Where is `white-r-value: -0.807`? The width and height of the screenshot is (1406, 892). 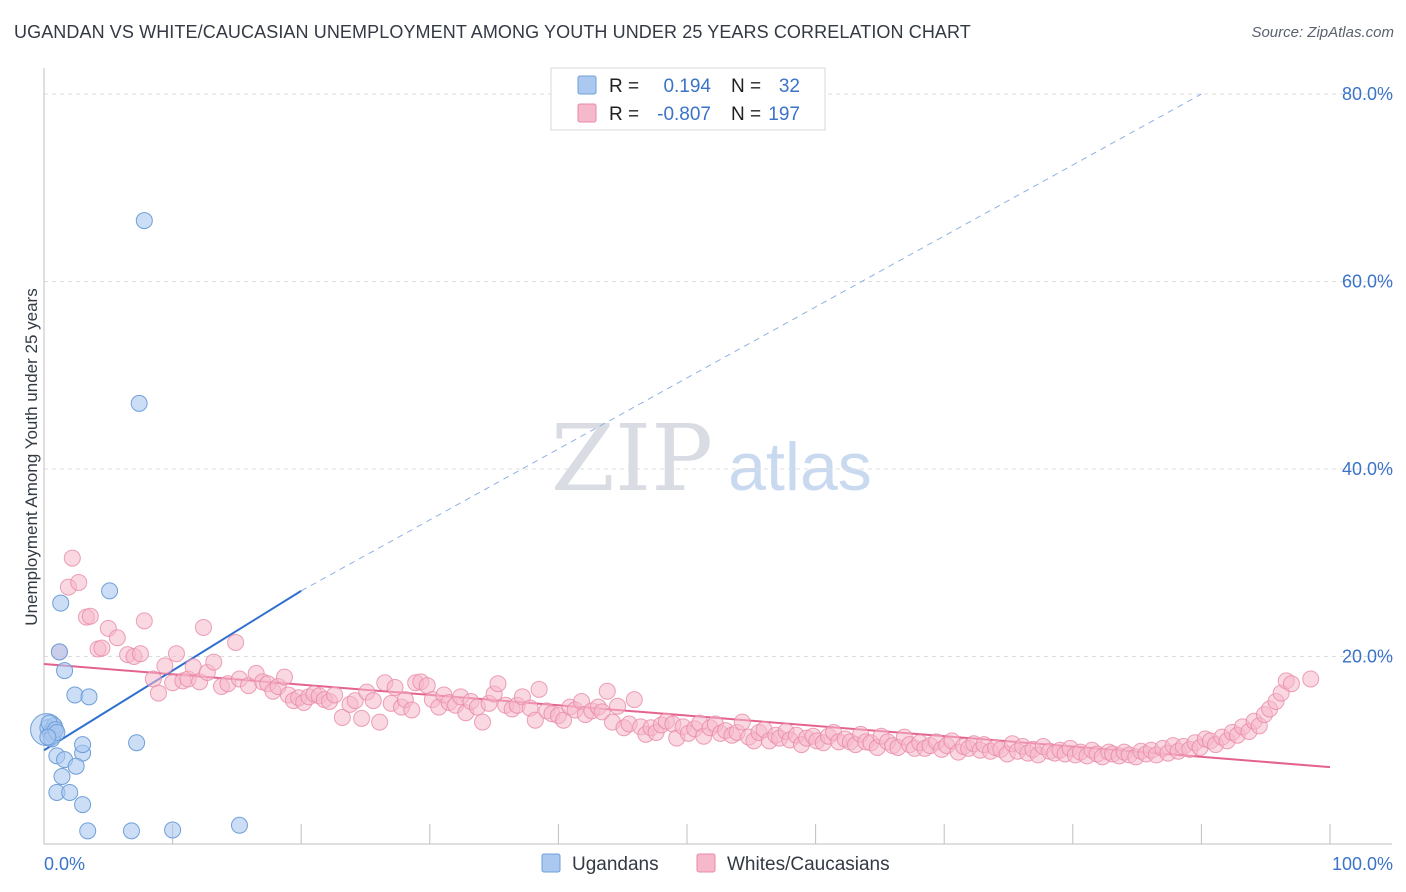
white-r-value: -0.807 is located at coordinates (684, 114).